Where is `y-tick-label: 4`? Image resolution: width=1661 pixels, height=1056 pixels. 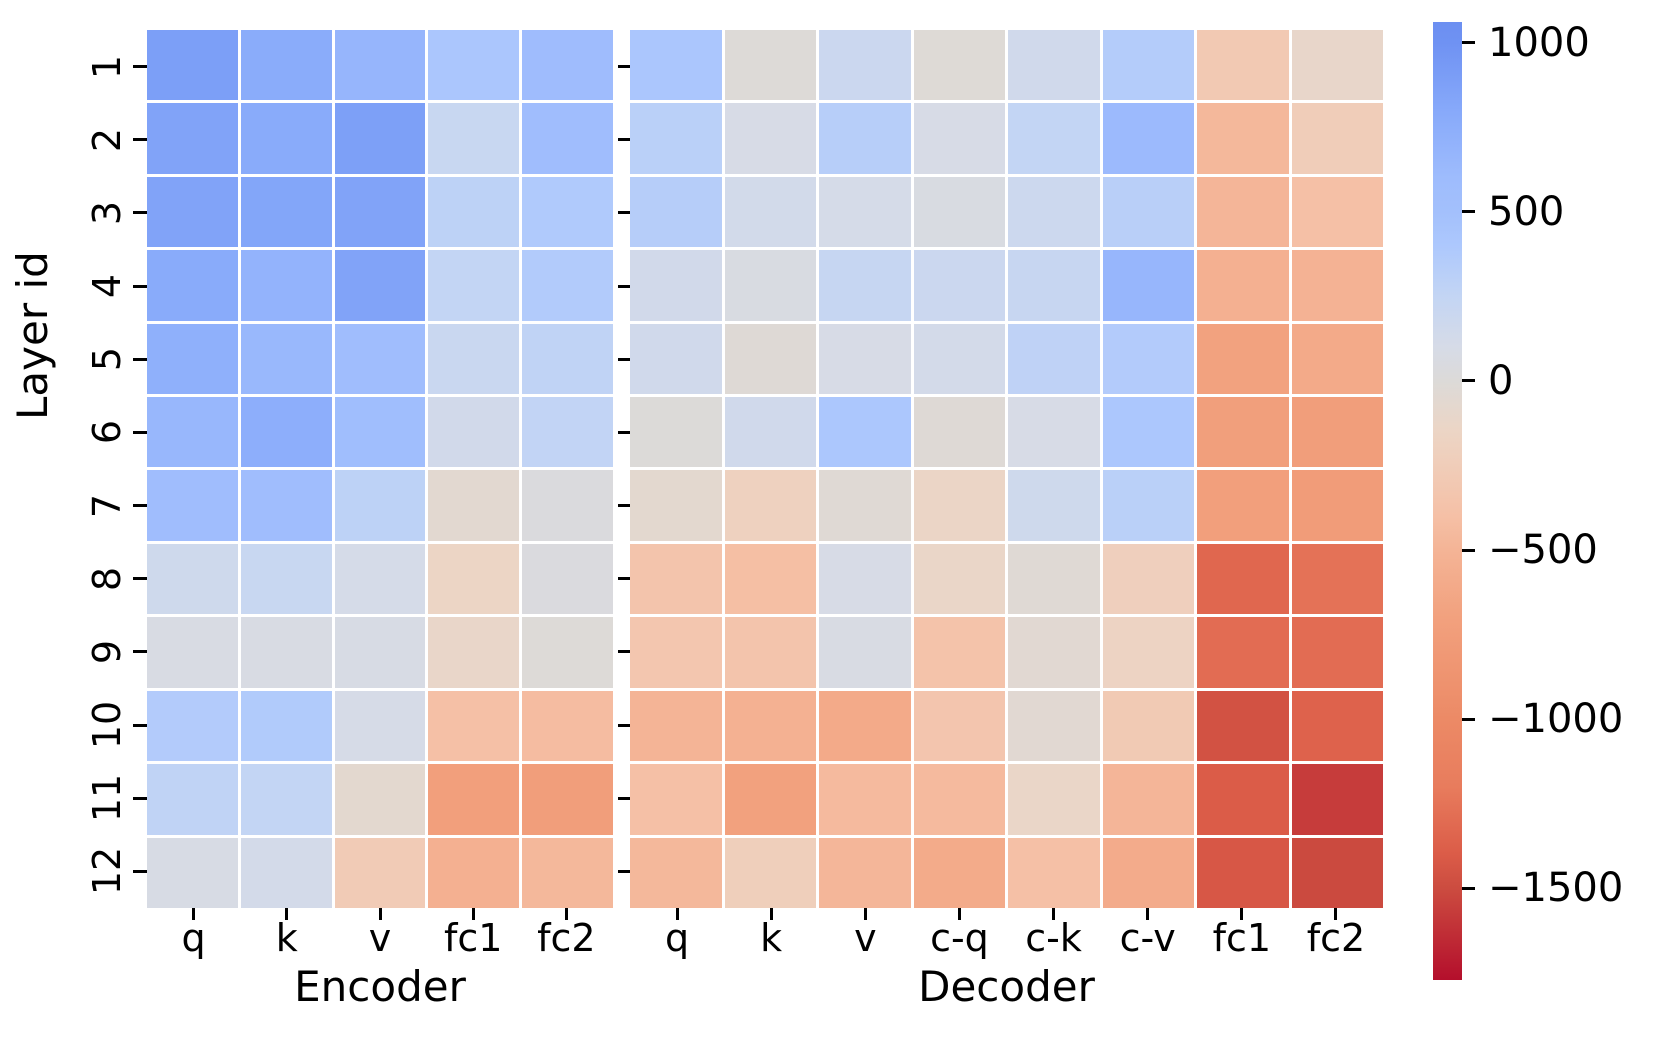 y-tick-label: 4 is located at coordinates (107, 286).